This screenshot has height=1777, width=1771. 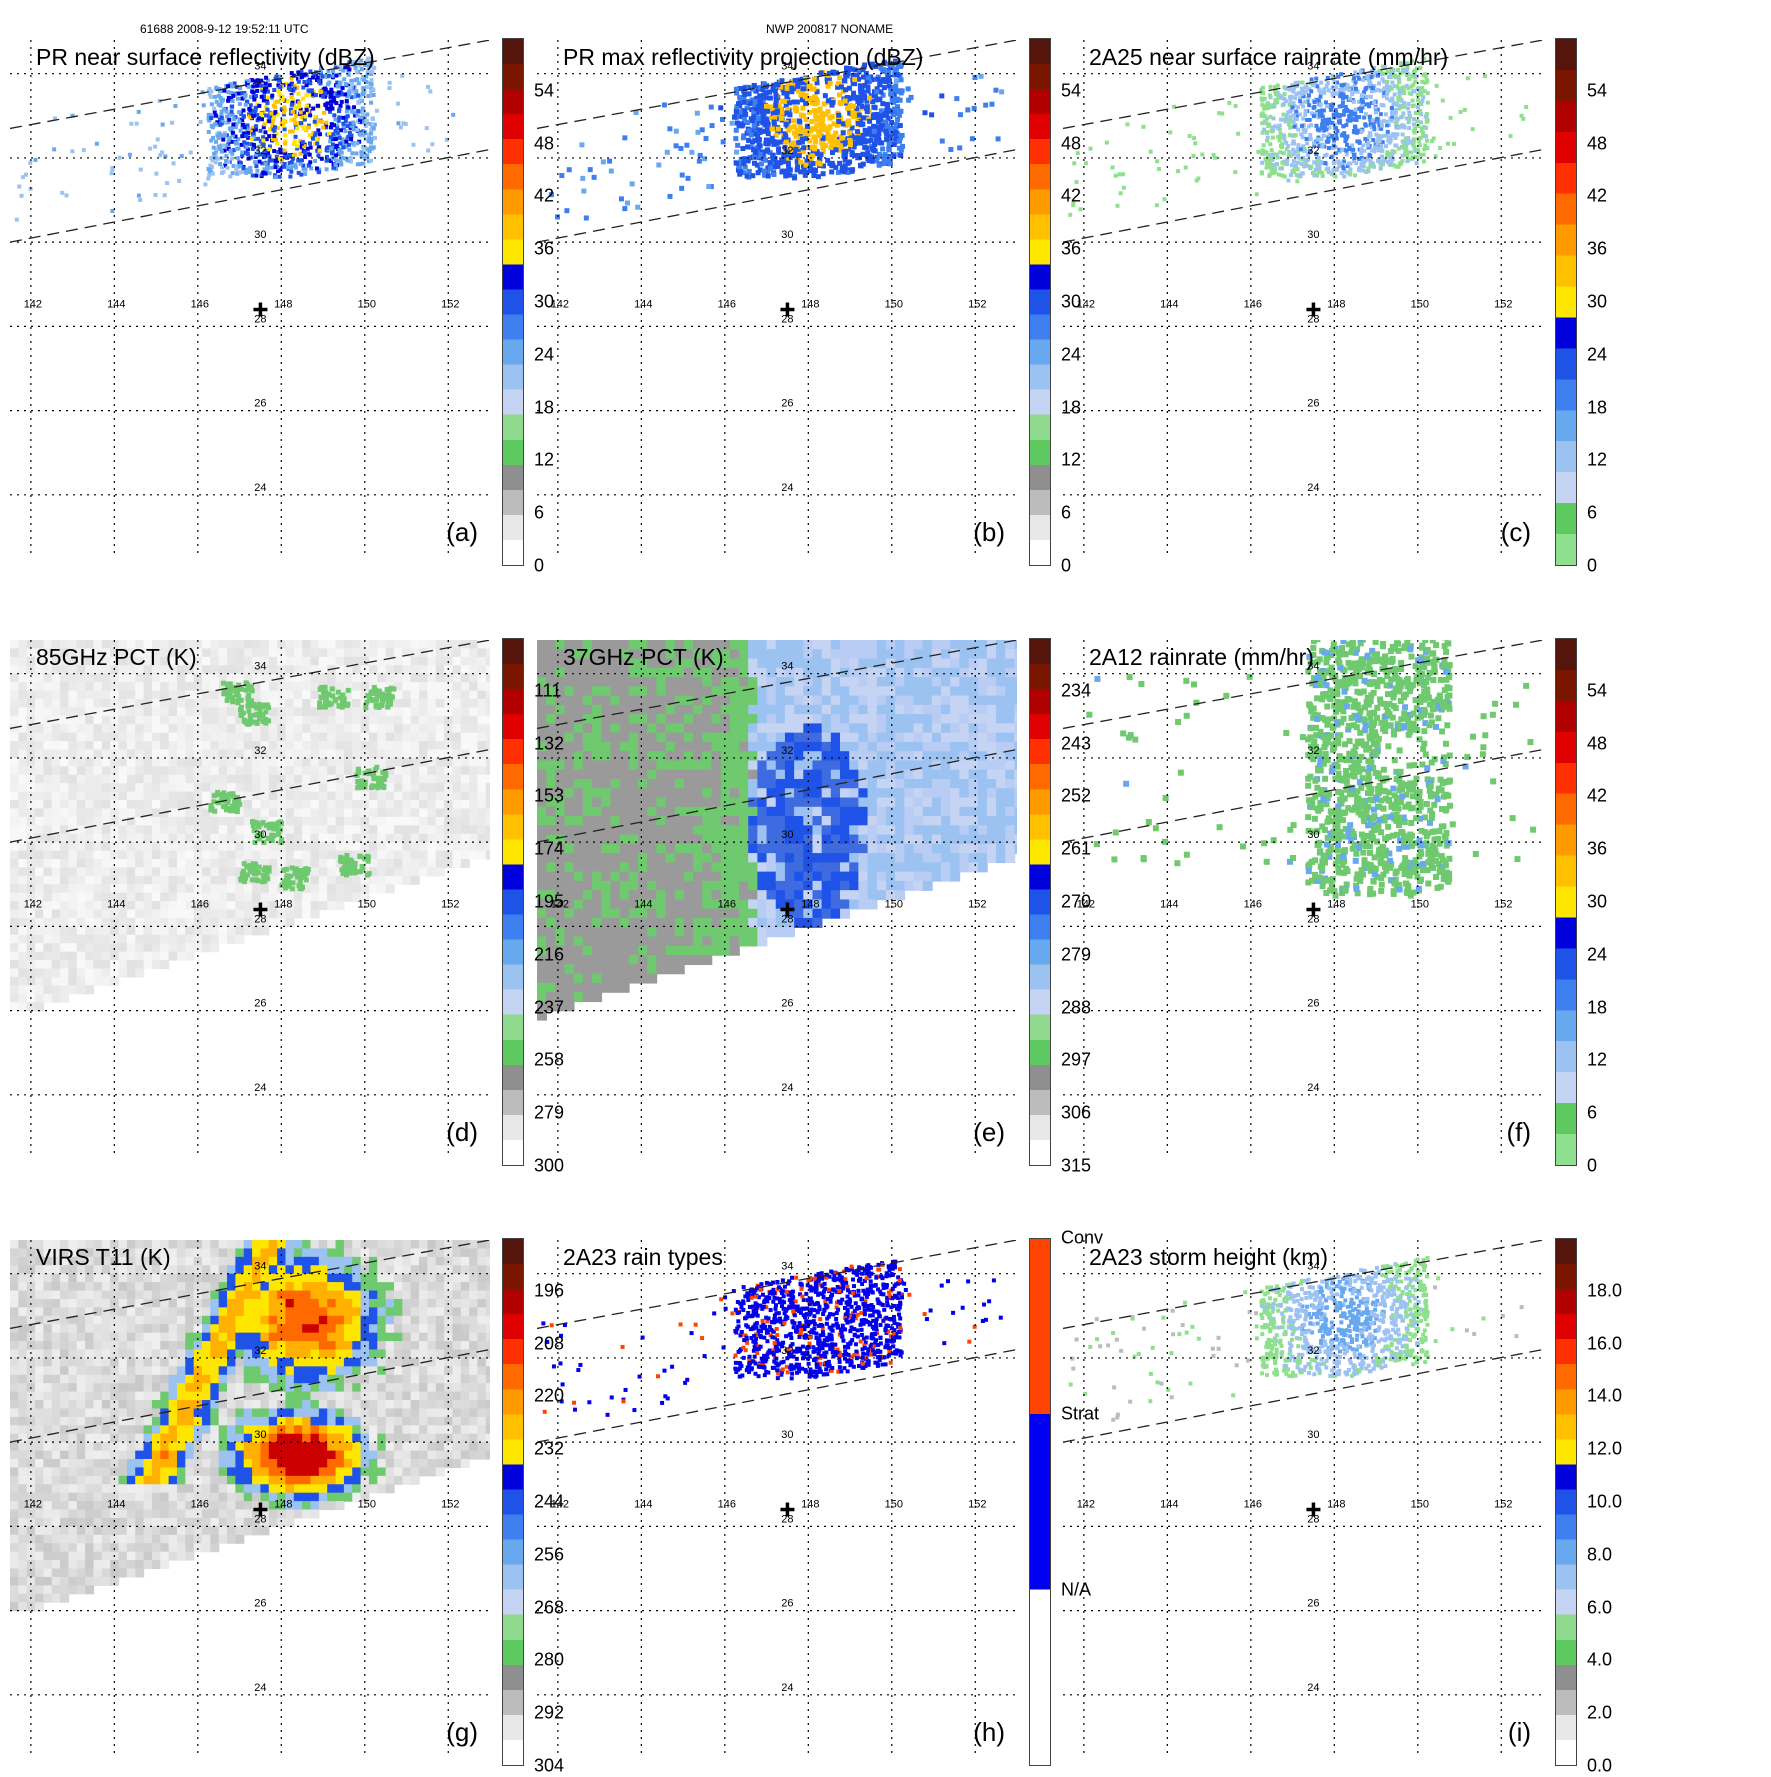 I want to click on lon-tick-label: 150, so click(x=367, y=304).